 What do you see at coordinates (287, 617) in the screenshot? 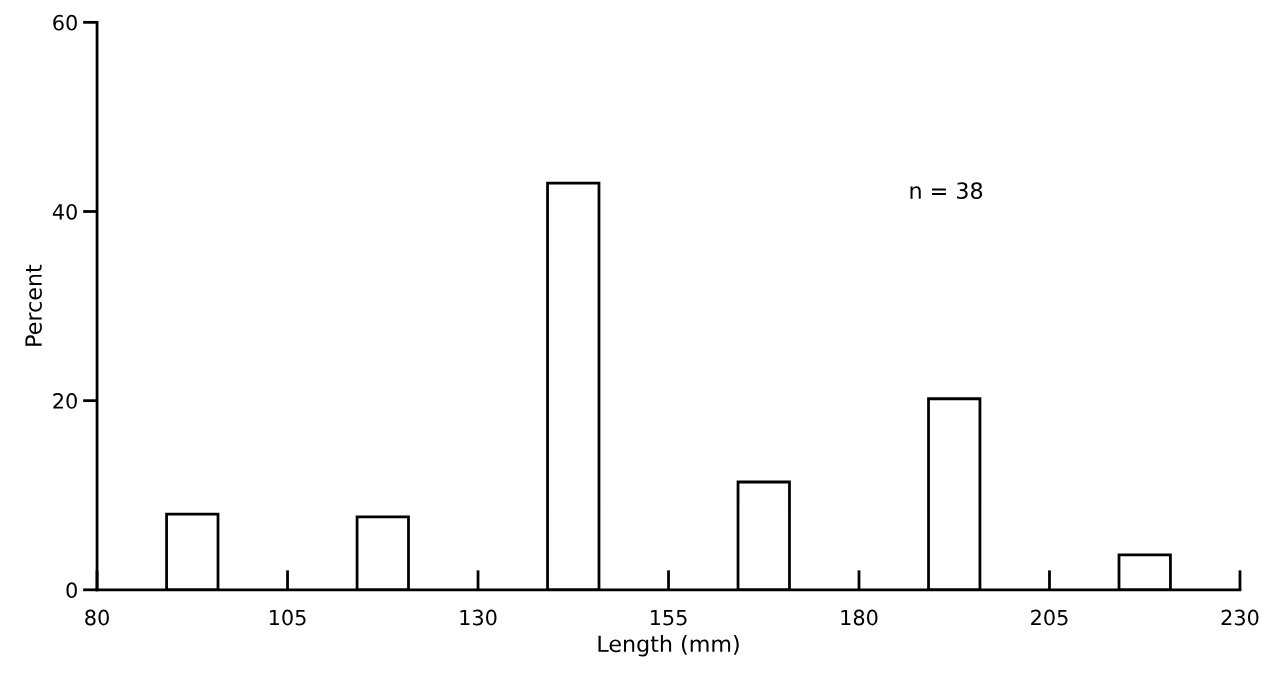
I see `x-tick-label: 105` at bounding box center [287, 617].